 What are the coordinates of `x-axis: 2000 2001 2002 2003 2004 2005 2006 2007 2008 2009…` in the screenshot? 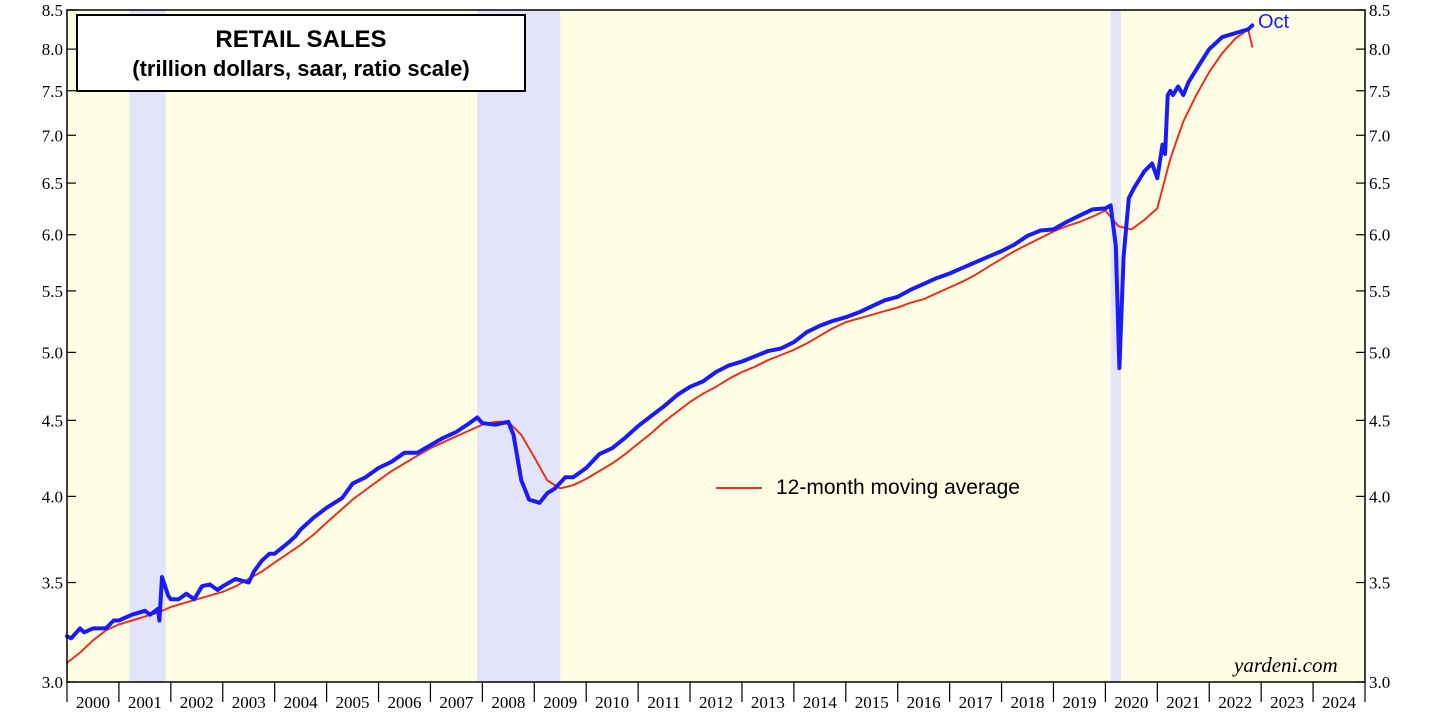 It's located at (716, 697).